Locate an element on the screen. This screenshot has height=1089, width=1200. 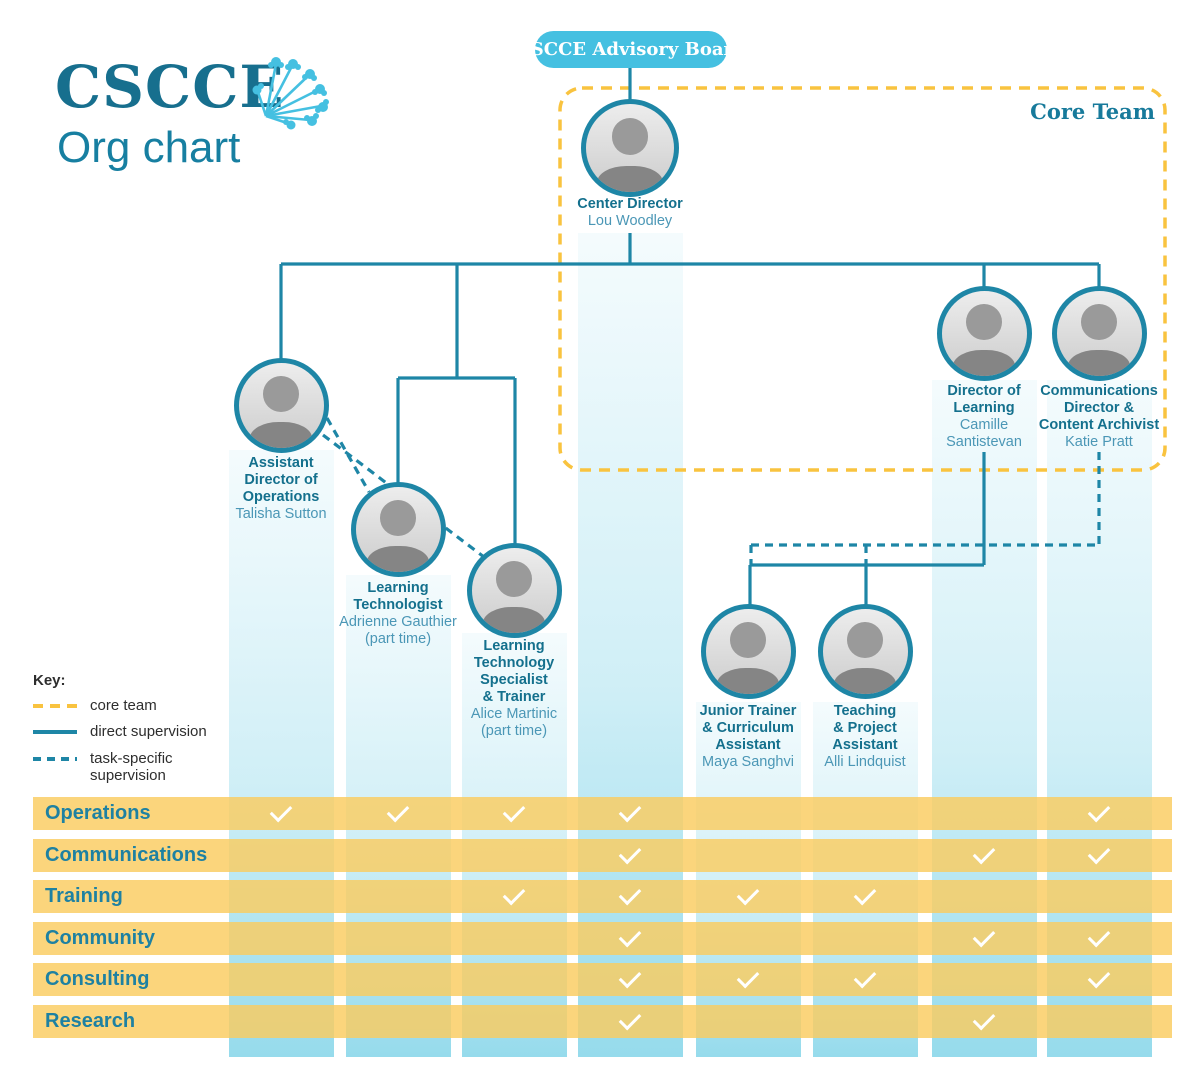
person-title: Center Director is located at coordinates (630, 204).